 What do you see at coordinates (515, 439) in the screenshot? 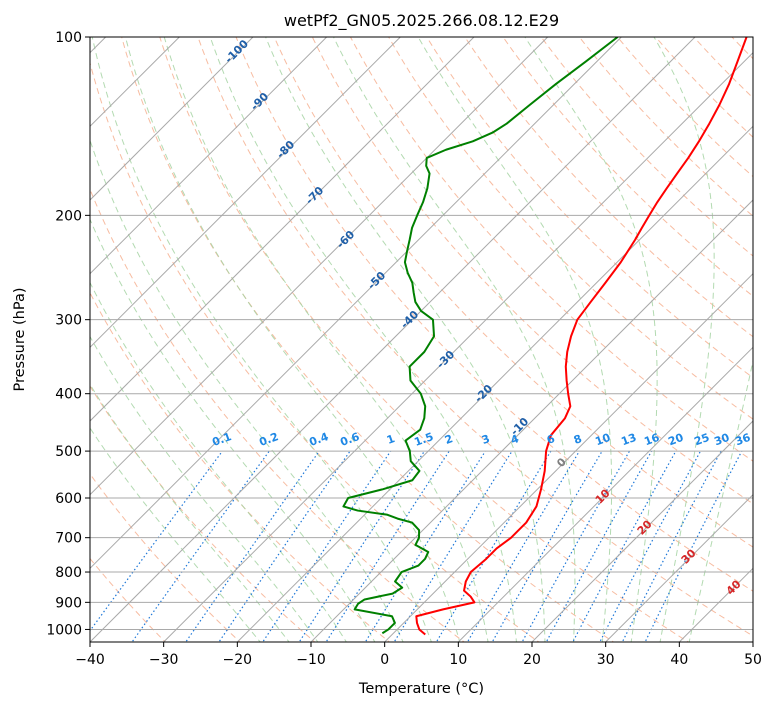
I see `mixing-ratio-label: 4` at bounding box center [515, 439].